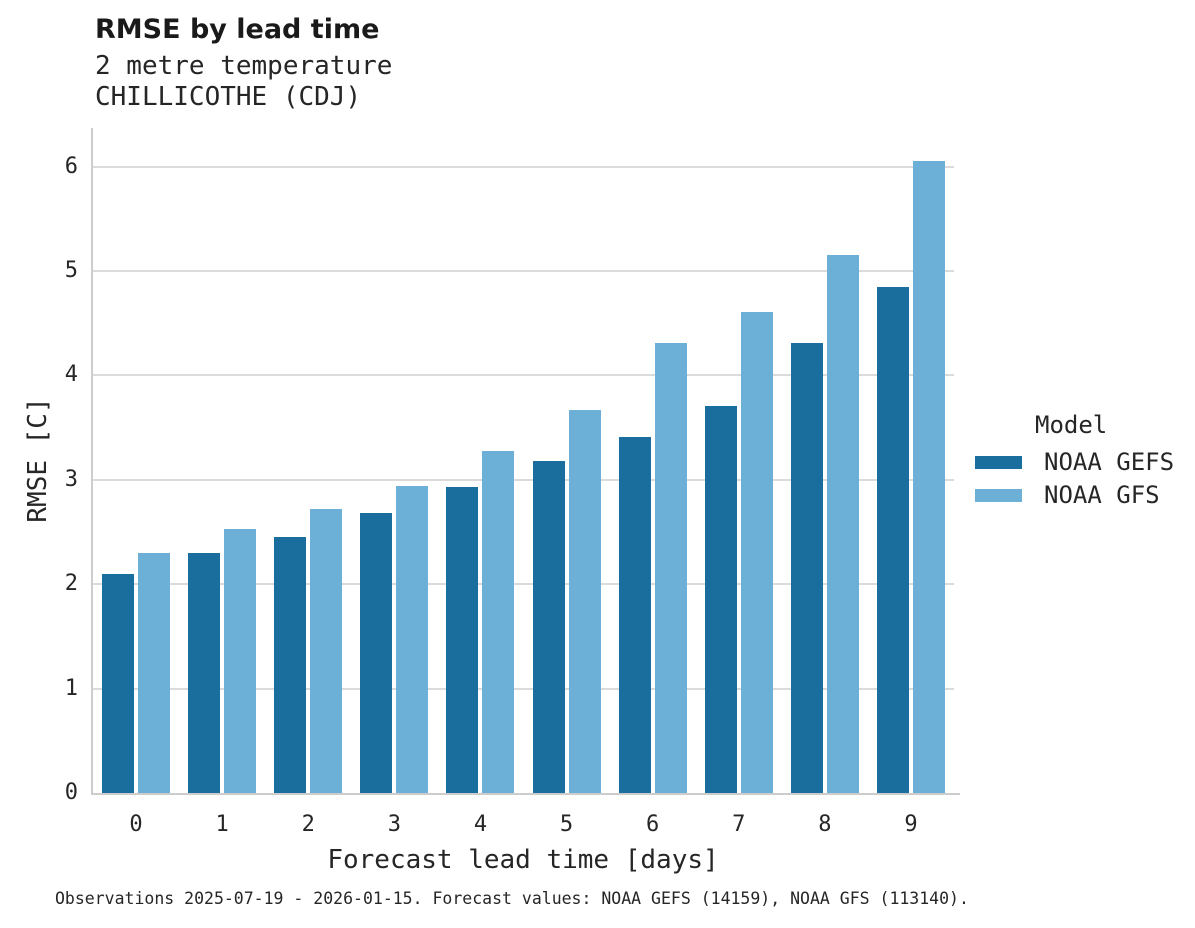  I want to click on y-axis-spine, so click(92, 461).